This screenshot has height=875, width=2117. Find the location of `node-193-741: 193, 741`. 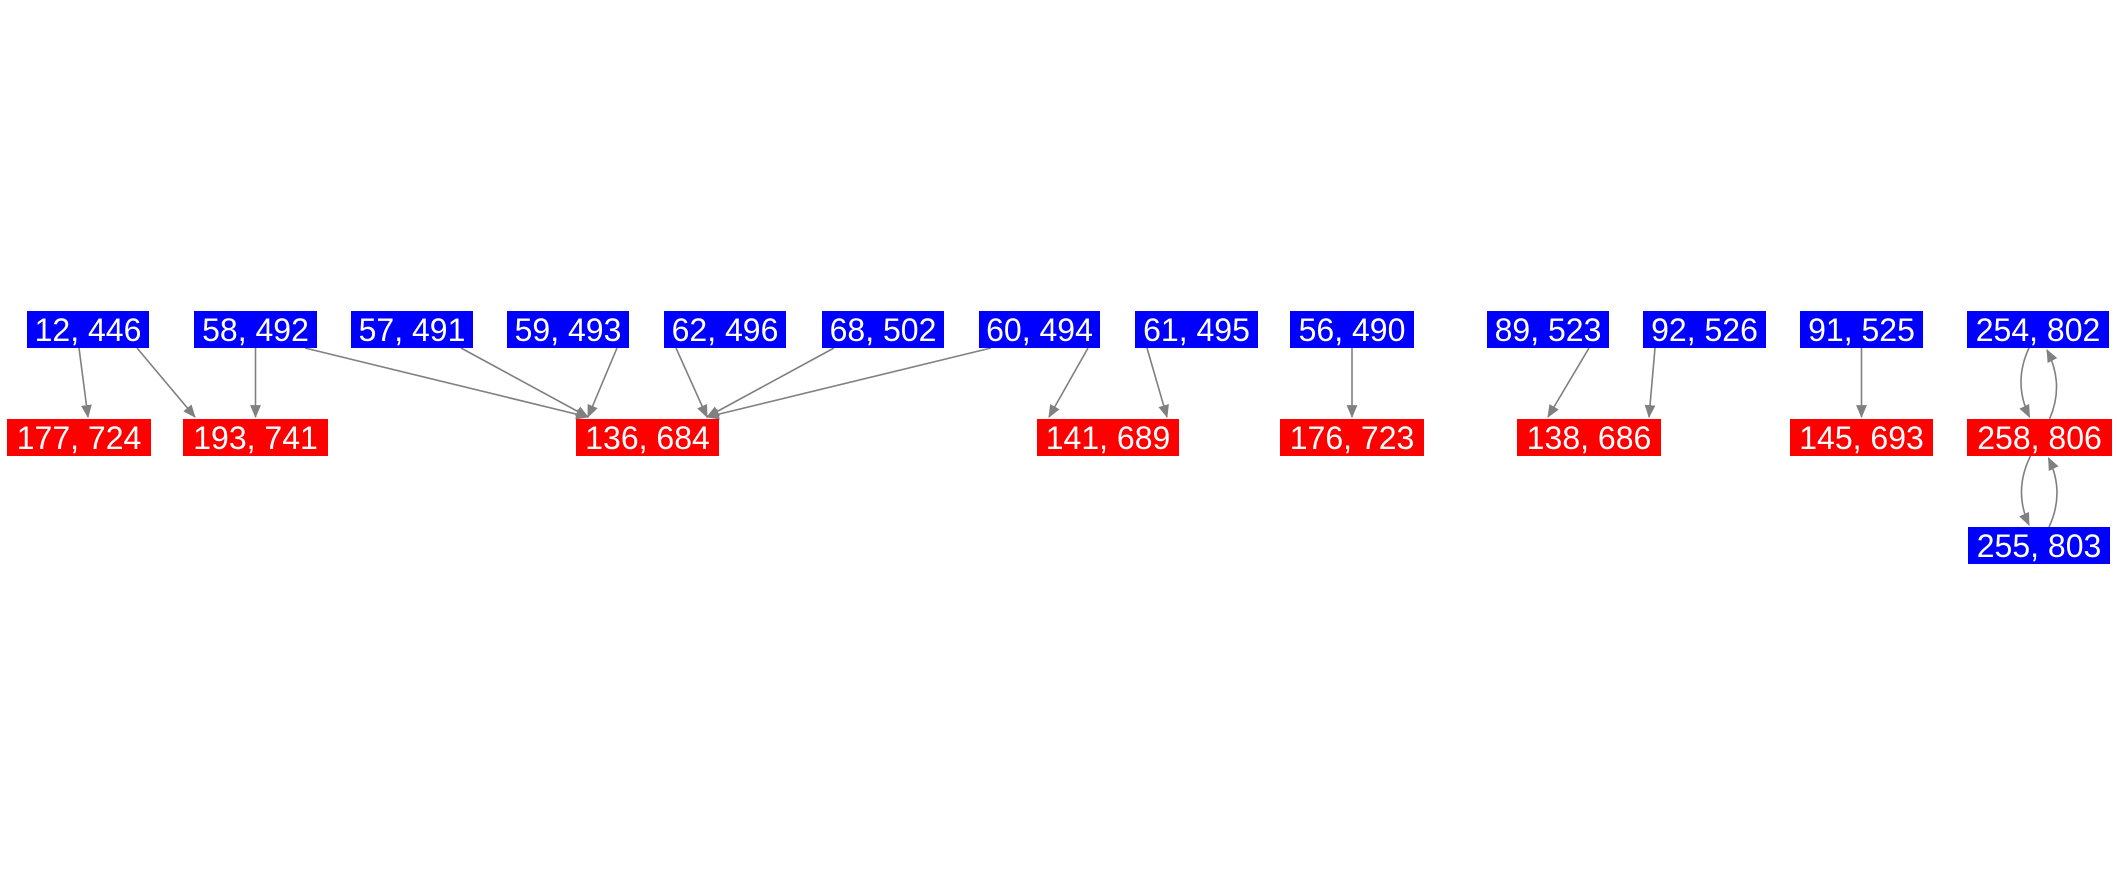

node-193-741: 193, 741 is located at coordinates (255, 437).